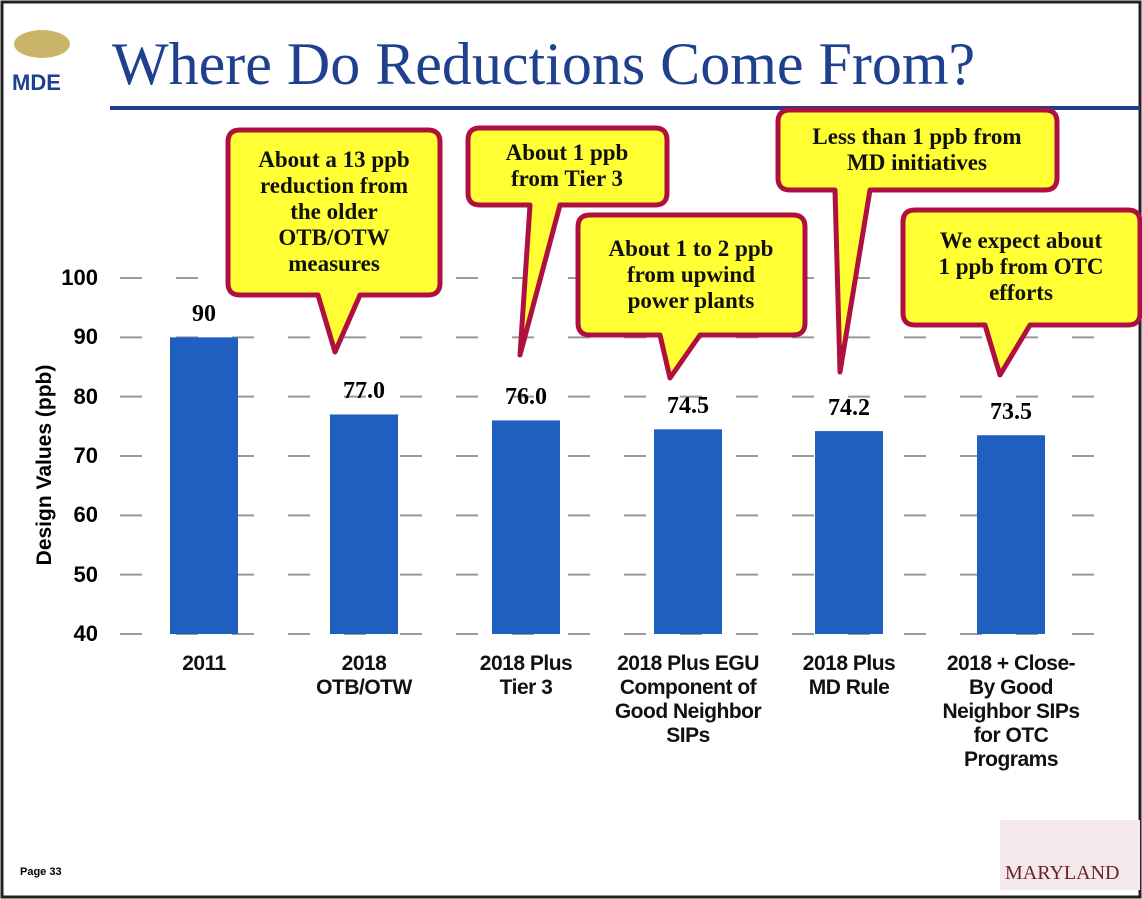 The height and width of the screenshot is (899, 1142). I want to click on chart-title: Where Do Reductions Come From?, so click(544, 64).